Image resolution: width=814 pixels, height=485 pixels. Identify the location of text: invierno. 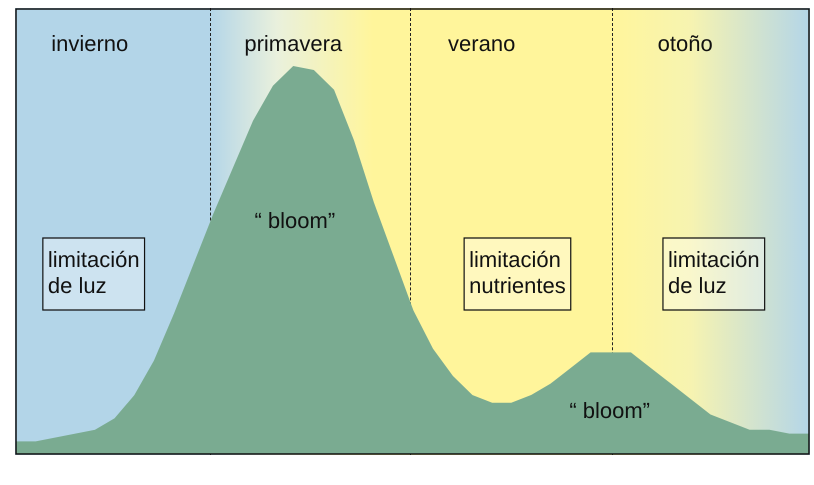
(89, 43).